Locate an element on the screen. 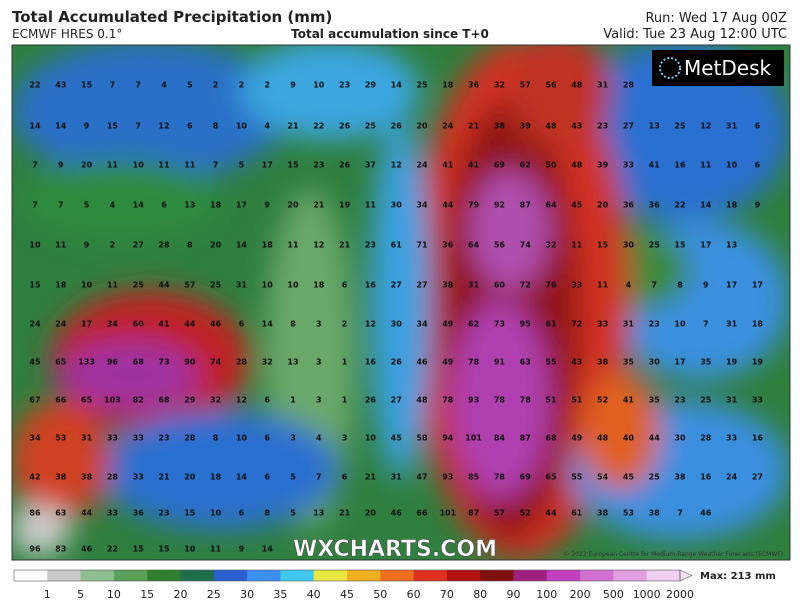 The image size is (800, 613). grid-value: 62 is located at coordinates (473, 324).